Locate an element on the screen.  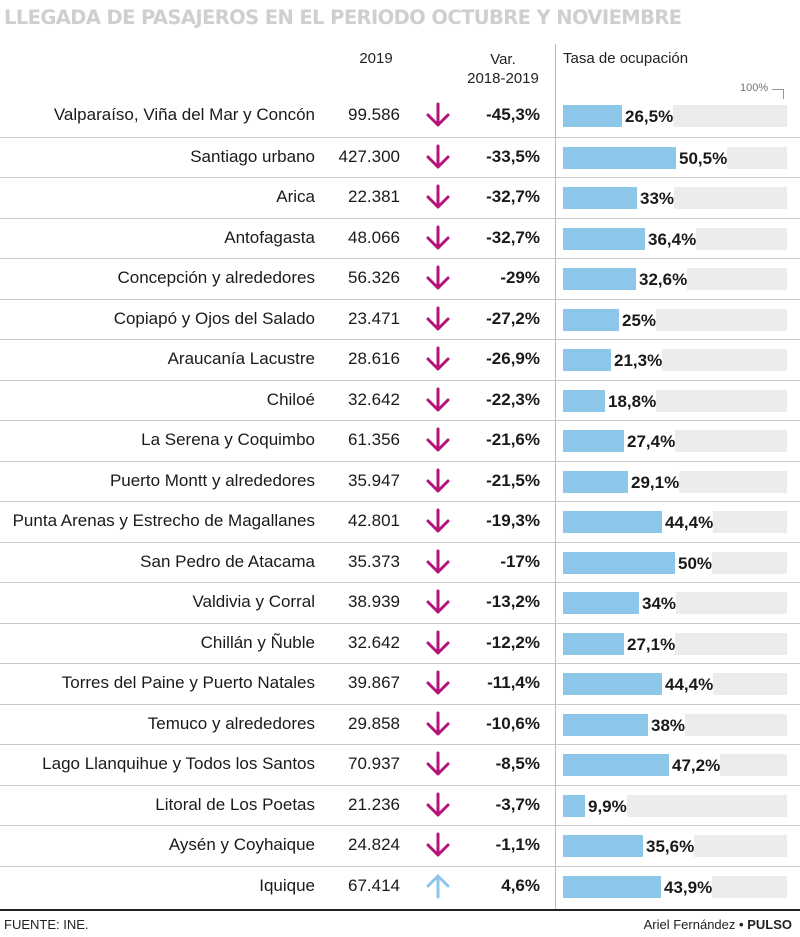
table-row: Concepción y alrededores 56.326 -29% 32,6% is located at coordinates (400, 278).